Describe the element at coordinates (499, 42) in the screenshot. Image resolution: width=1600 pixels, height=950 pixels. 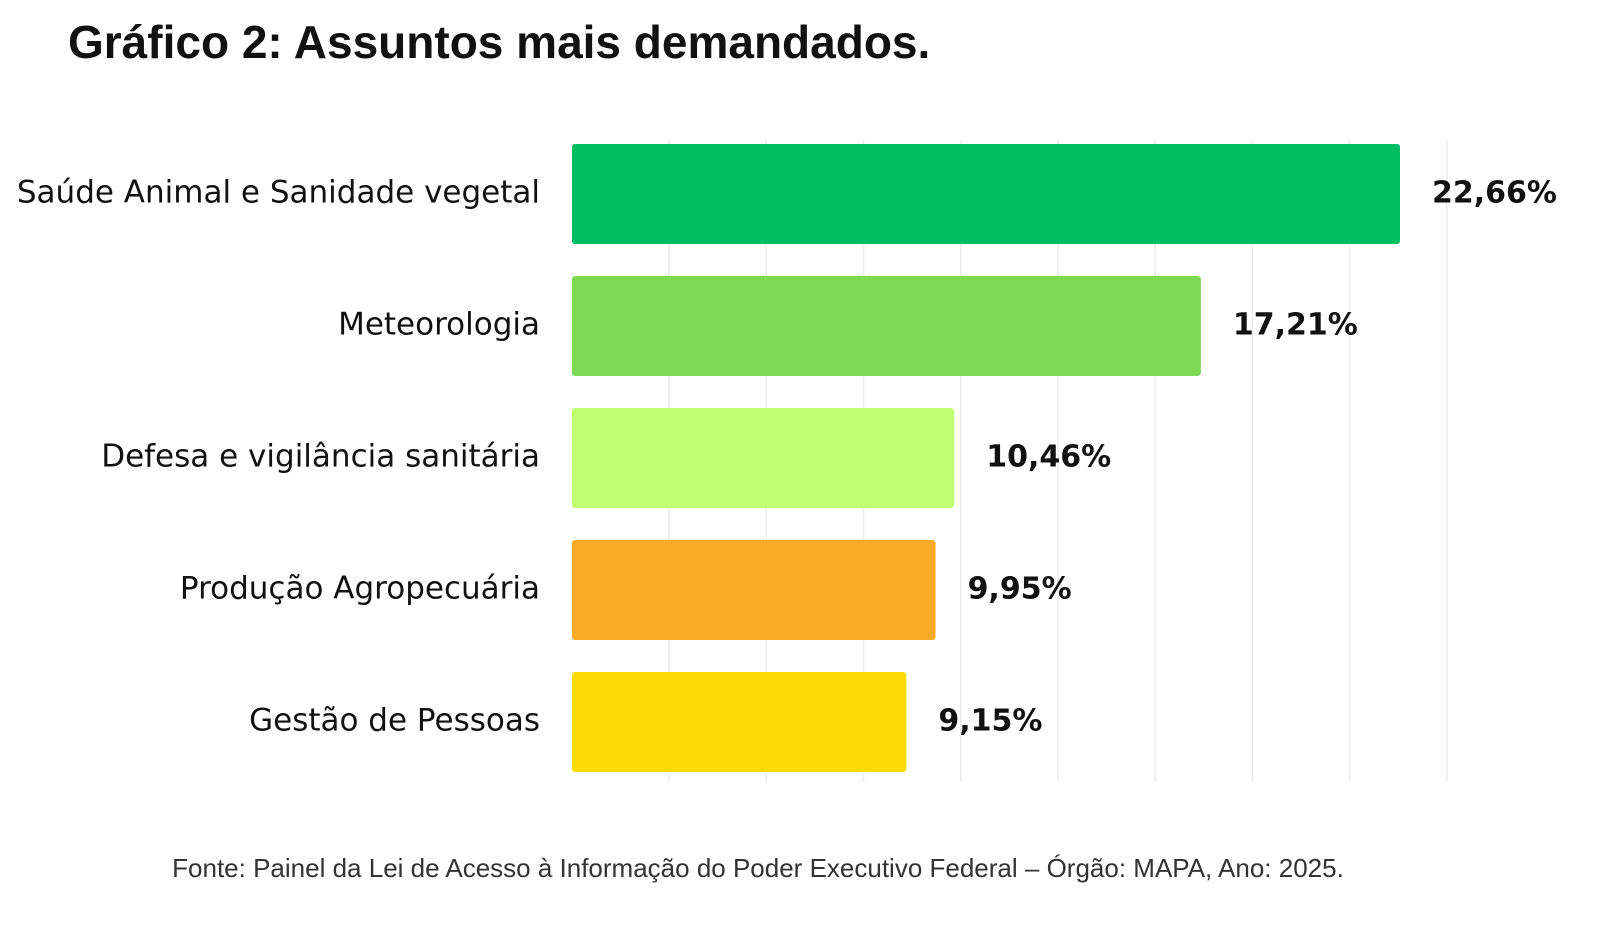
I see `chart-title: Gráfico 2: Assuntos mais demandados.` at that location.